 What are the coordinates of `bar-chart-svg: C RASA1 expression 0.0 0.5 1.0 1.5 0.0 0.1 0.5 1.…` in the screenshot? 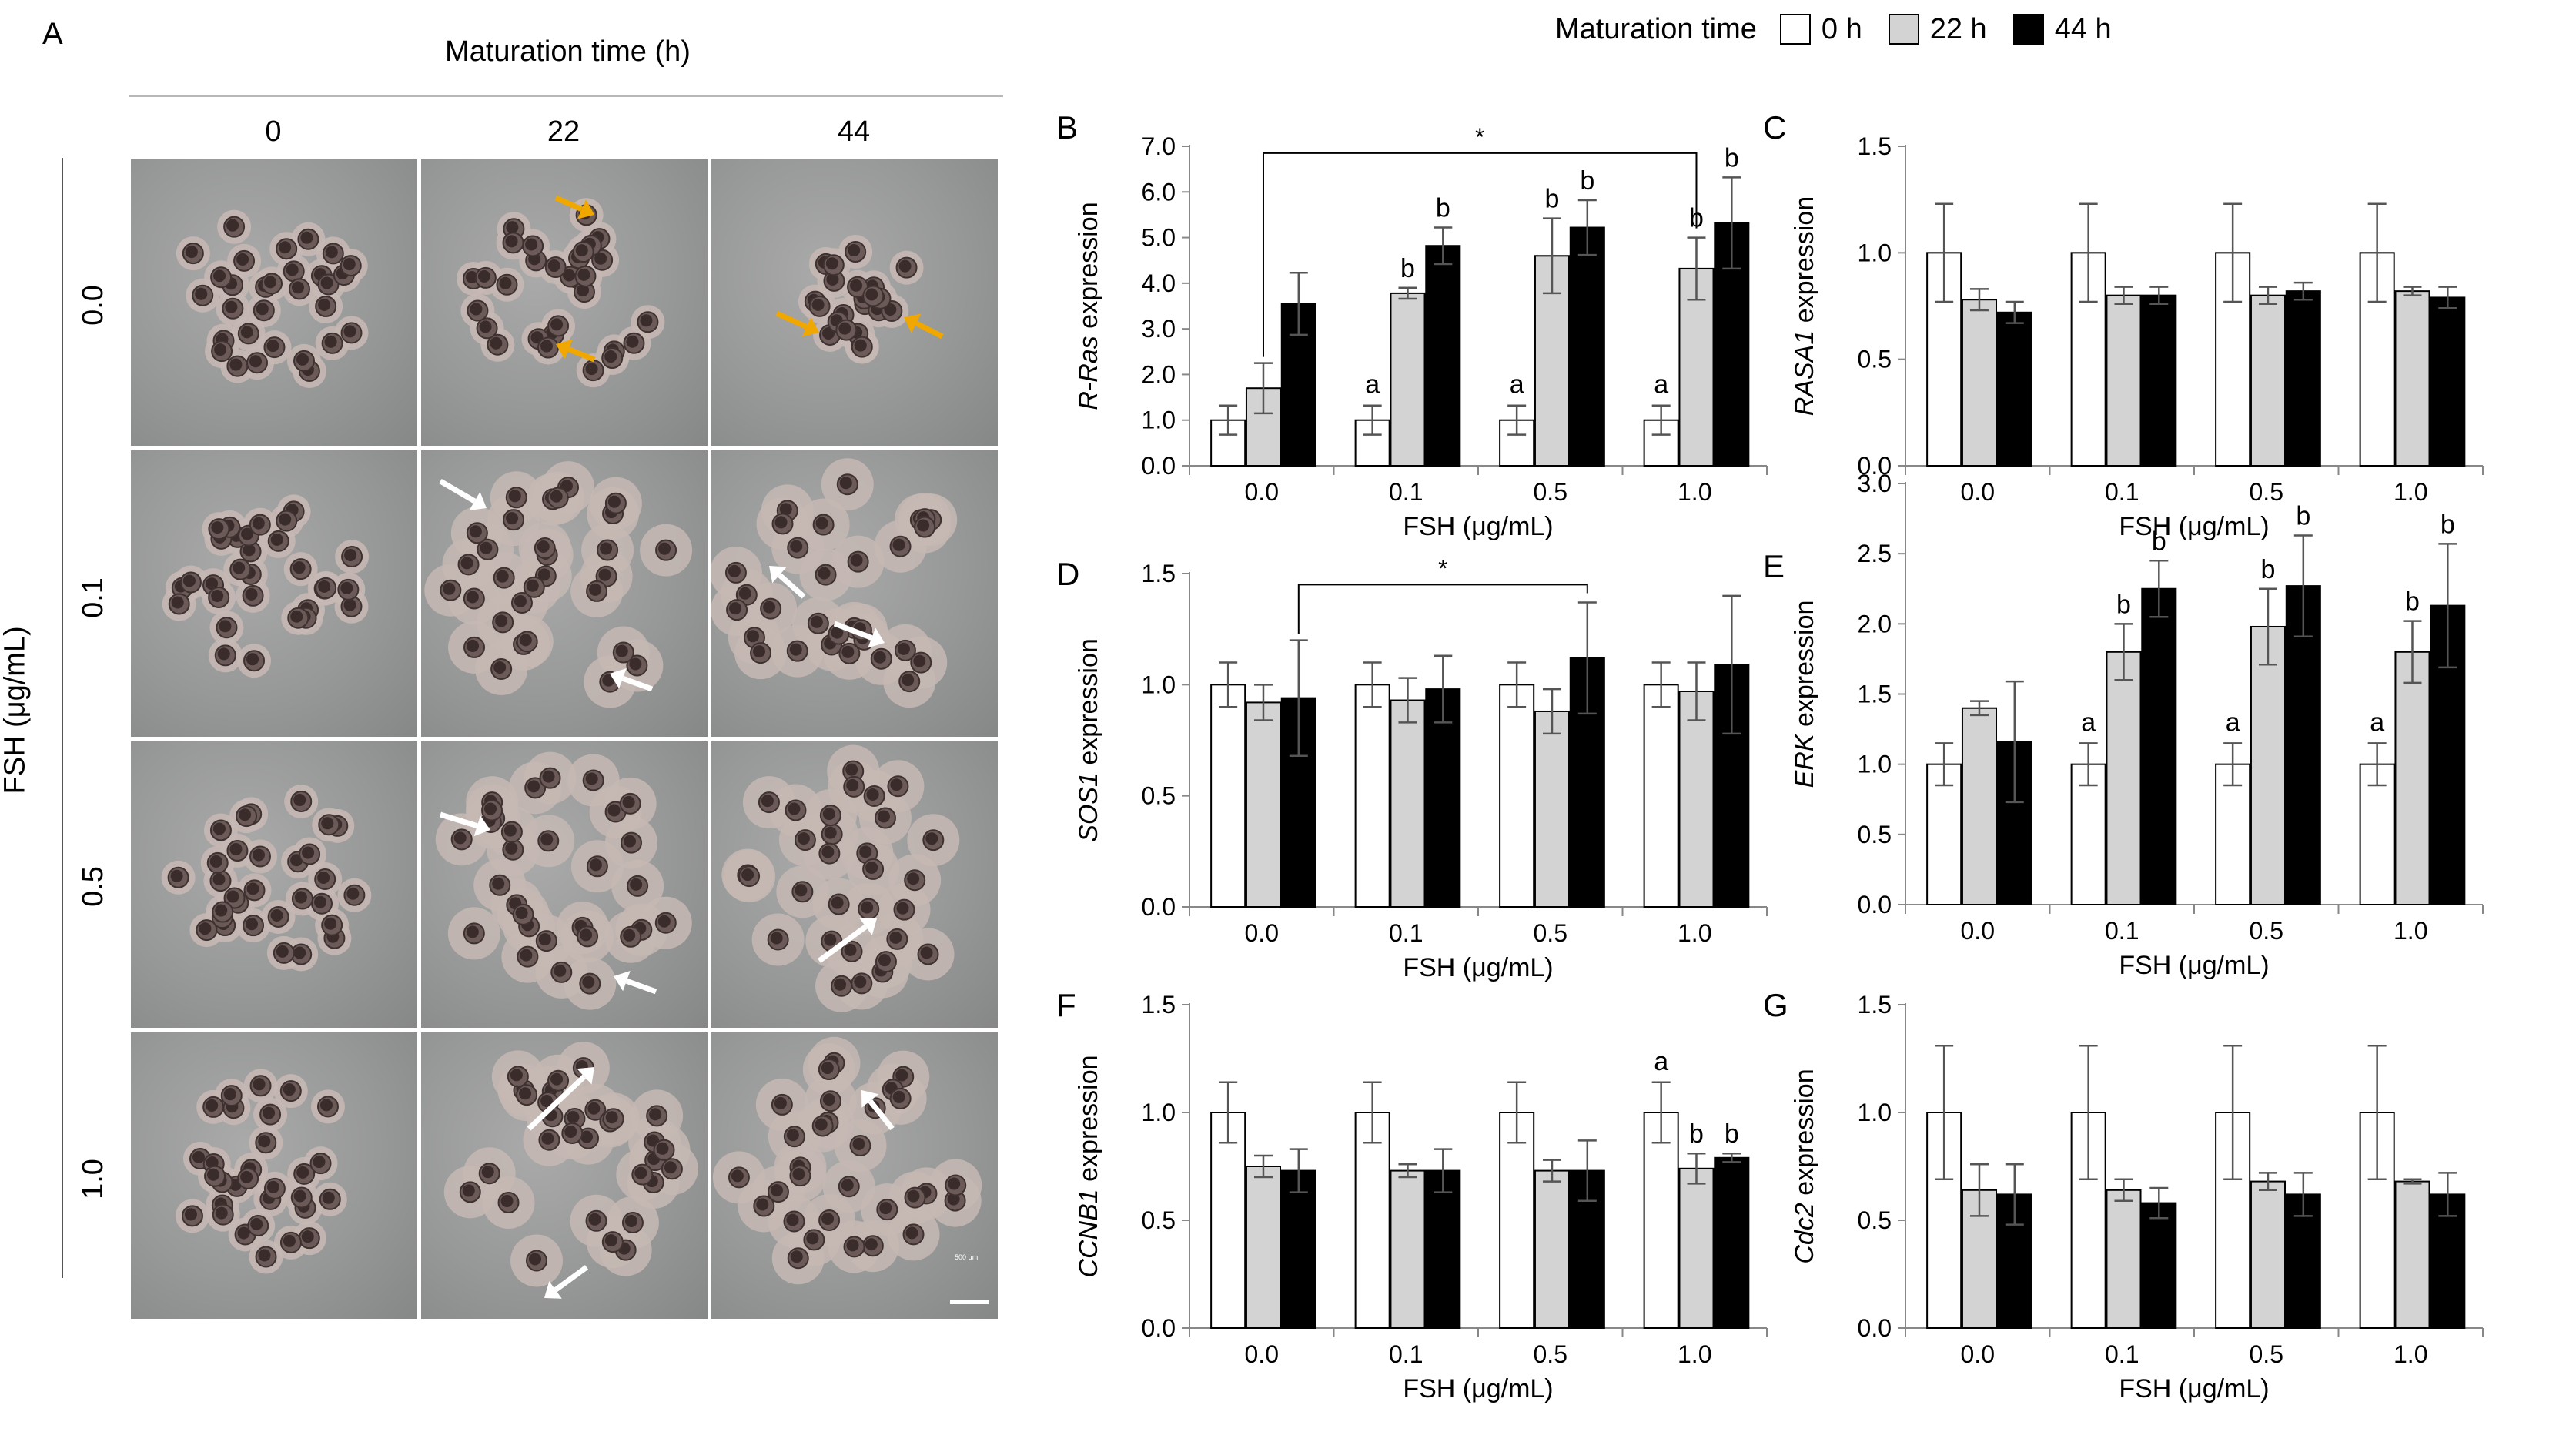 It's located at (2123, 325).